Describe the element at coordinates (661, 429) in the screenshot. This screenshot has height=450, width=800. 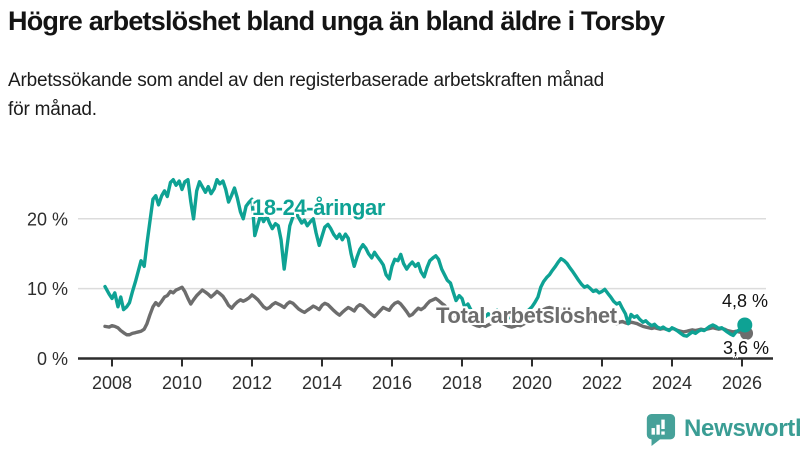
I see `newsworthy-badge-icon` at that location.